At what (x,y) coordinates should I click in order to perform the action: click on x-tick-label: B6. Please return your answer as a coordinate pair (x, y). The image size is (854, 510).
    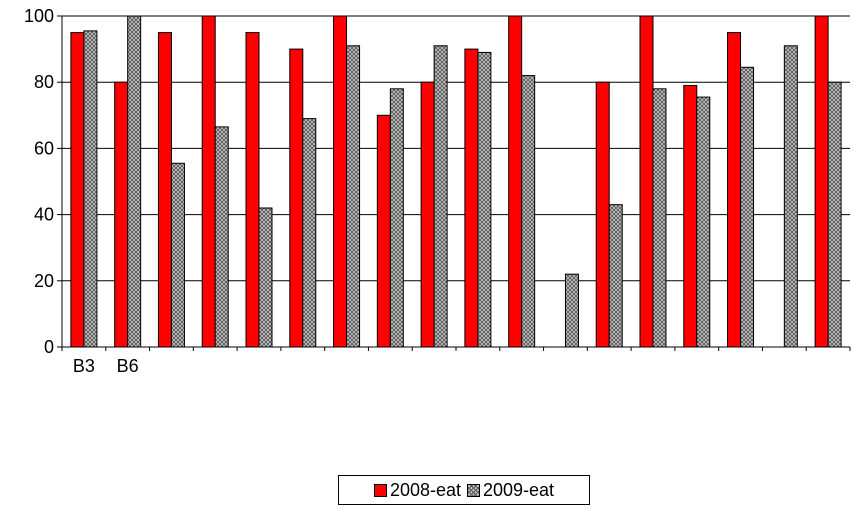
    Looking at the image, I should click on (128, 366).